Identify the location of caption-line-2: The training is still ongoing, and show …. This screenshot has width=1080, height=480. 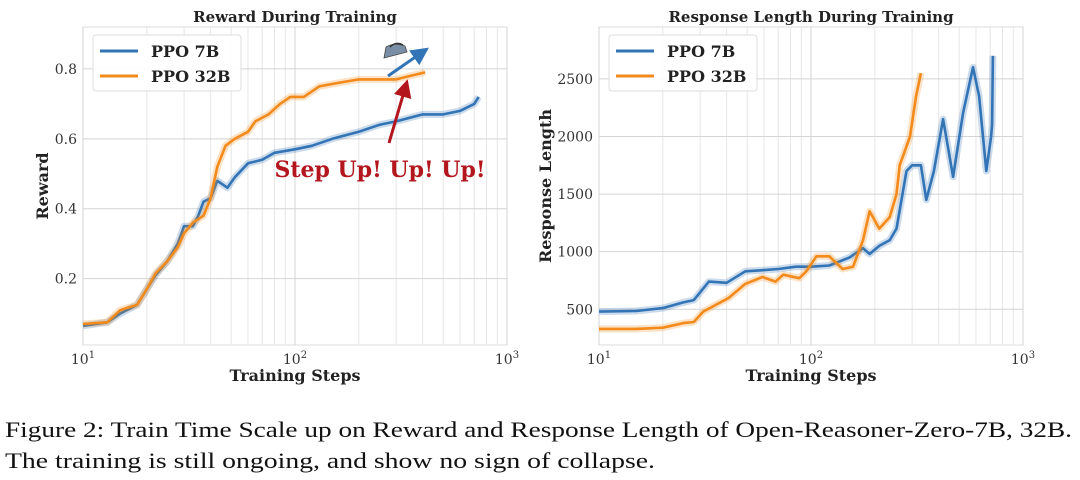
(330, 460).